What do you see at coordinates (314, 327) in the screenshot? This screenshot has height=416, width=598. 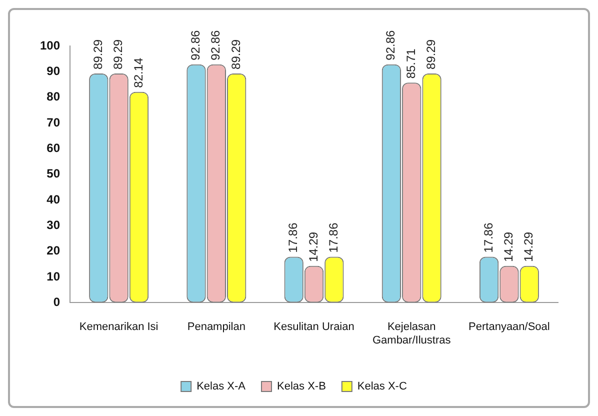 I see `x-tick-label: Kesulitan Uraian` at bounding box center [314, 327].